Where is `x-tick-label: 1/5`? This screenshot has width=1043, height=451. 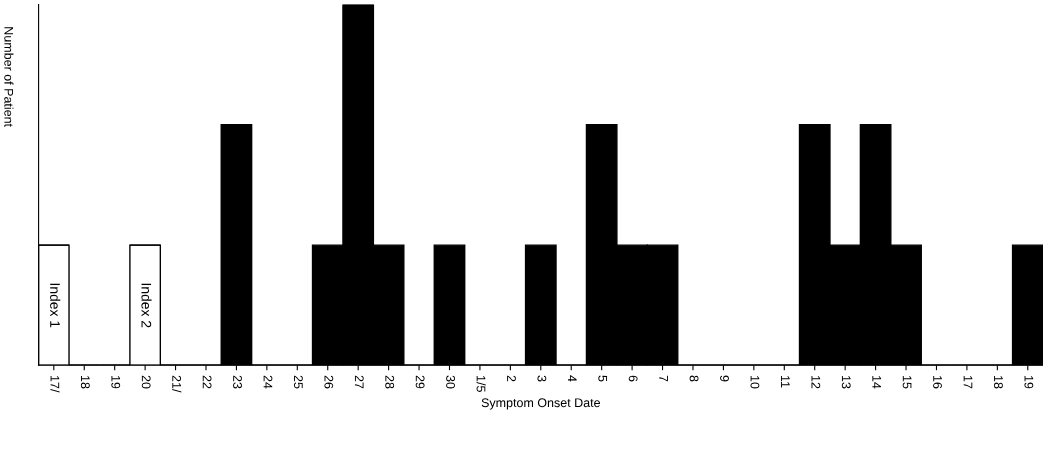 x-tick-label: 1/5 is located at coordinates (481, 383).